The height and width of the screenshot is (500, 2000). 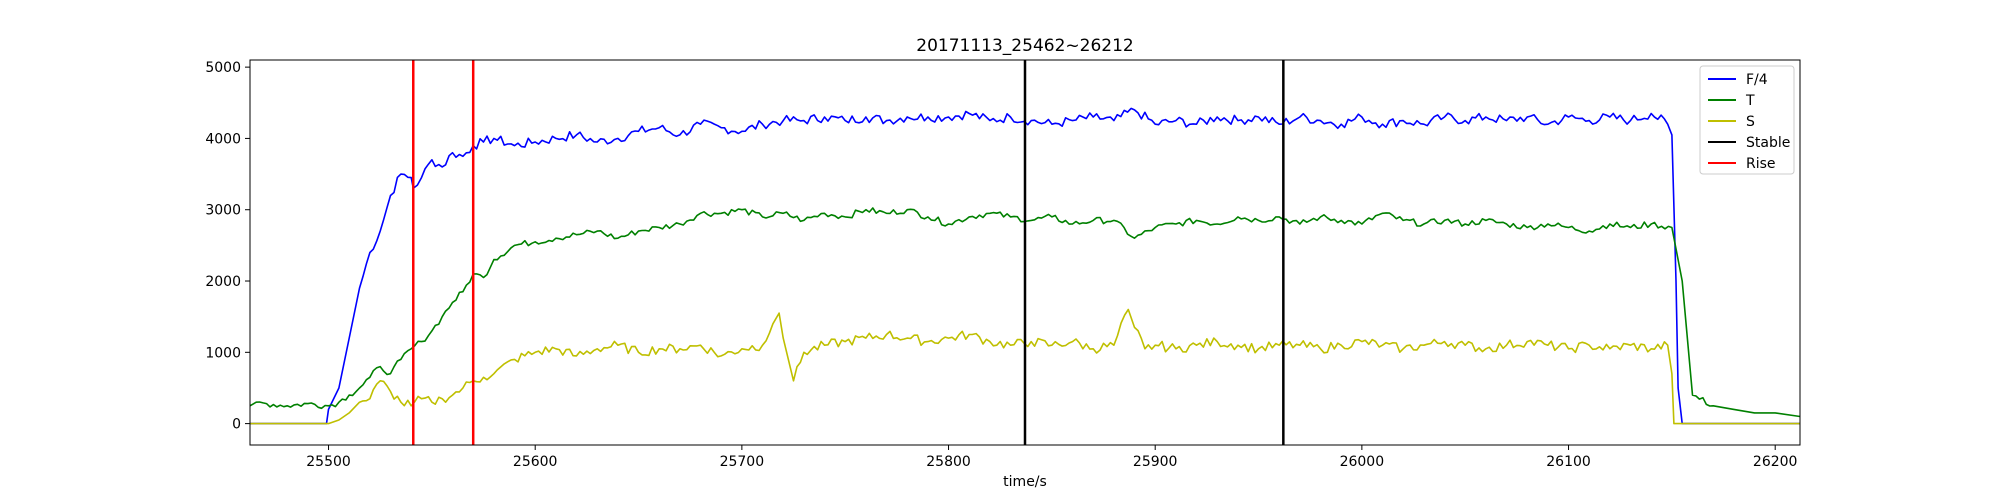 I want to click on x-tick-label: 26200, so click(x=1775, y=462).